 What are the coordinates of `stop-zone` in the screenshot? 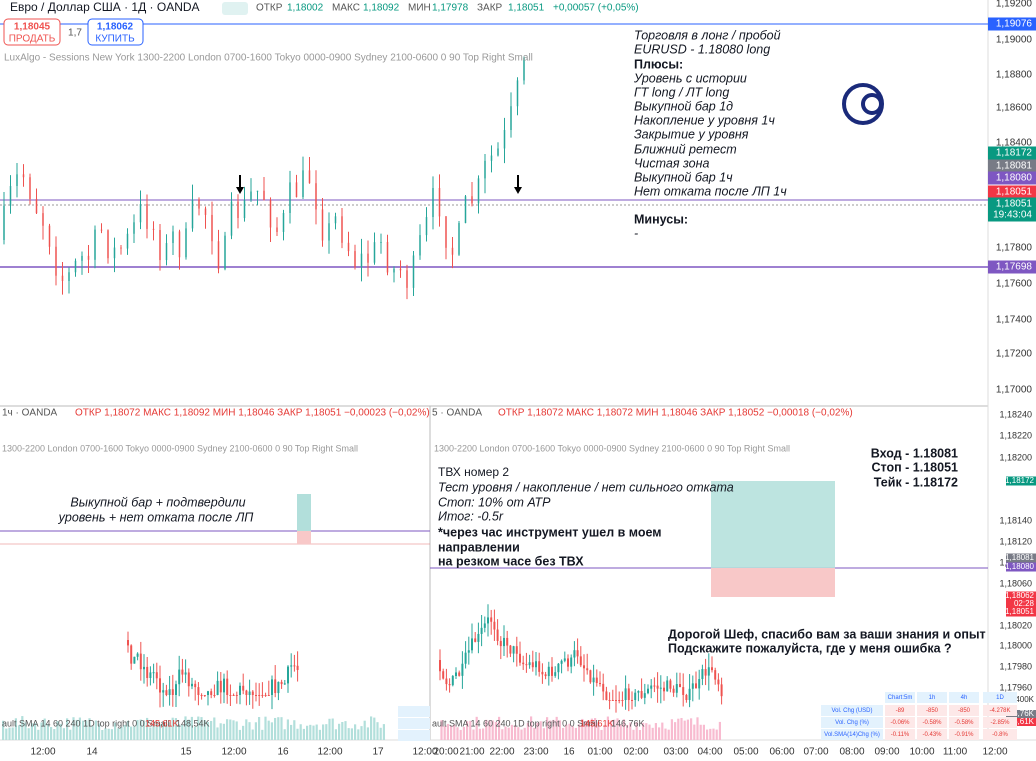 It's located at (304, 537).